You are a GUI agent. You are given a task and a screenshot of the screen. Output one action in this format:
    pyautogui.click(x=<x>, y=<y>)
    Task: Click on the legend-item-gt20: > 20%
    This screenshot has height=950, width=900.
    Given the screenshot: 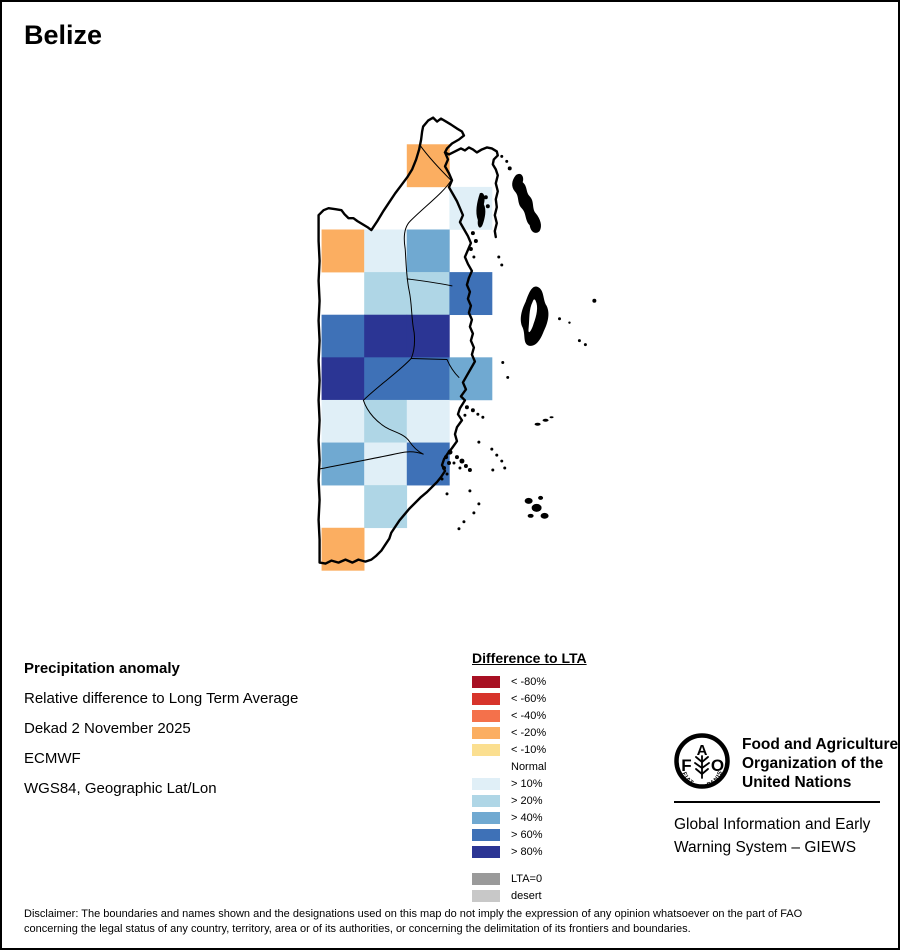 What is the action you would take?
    pyautogui.click(x=529, y=800)
    